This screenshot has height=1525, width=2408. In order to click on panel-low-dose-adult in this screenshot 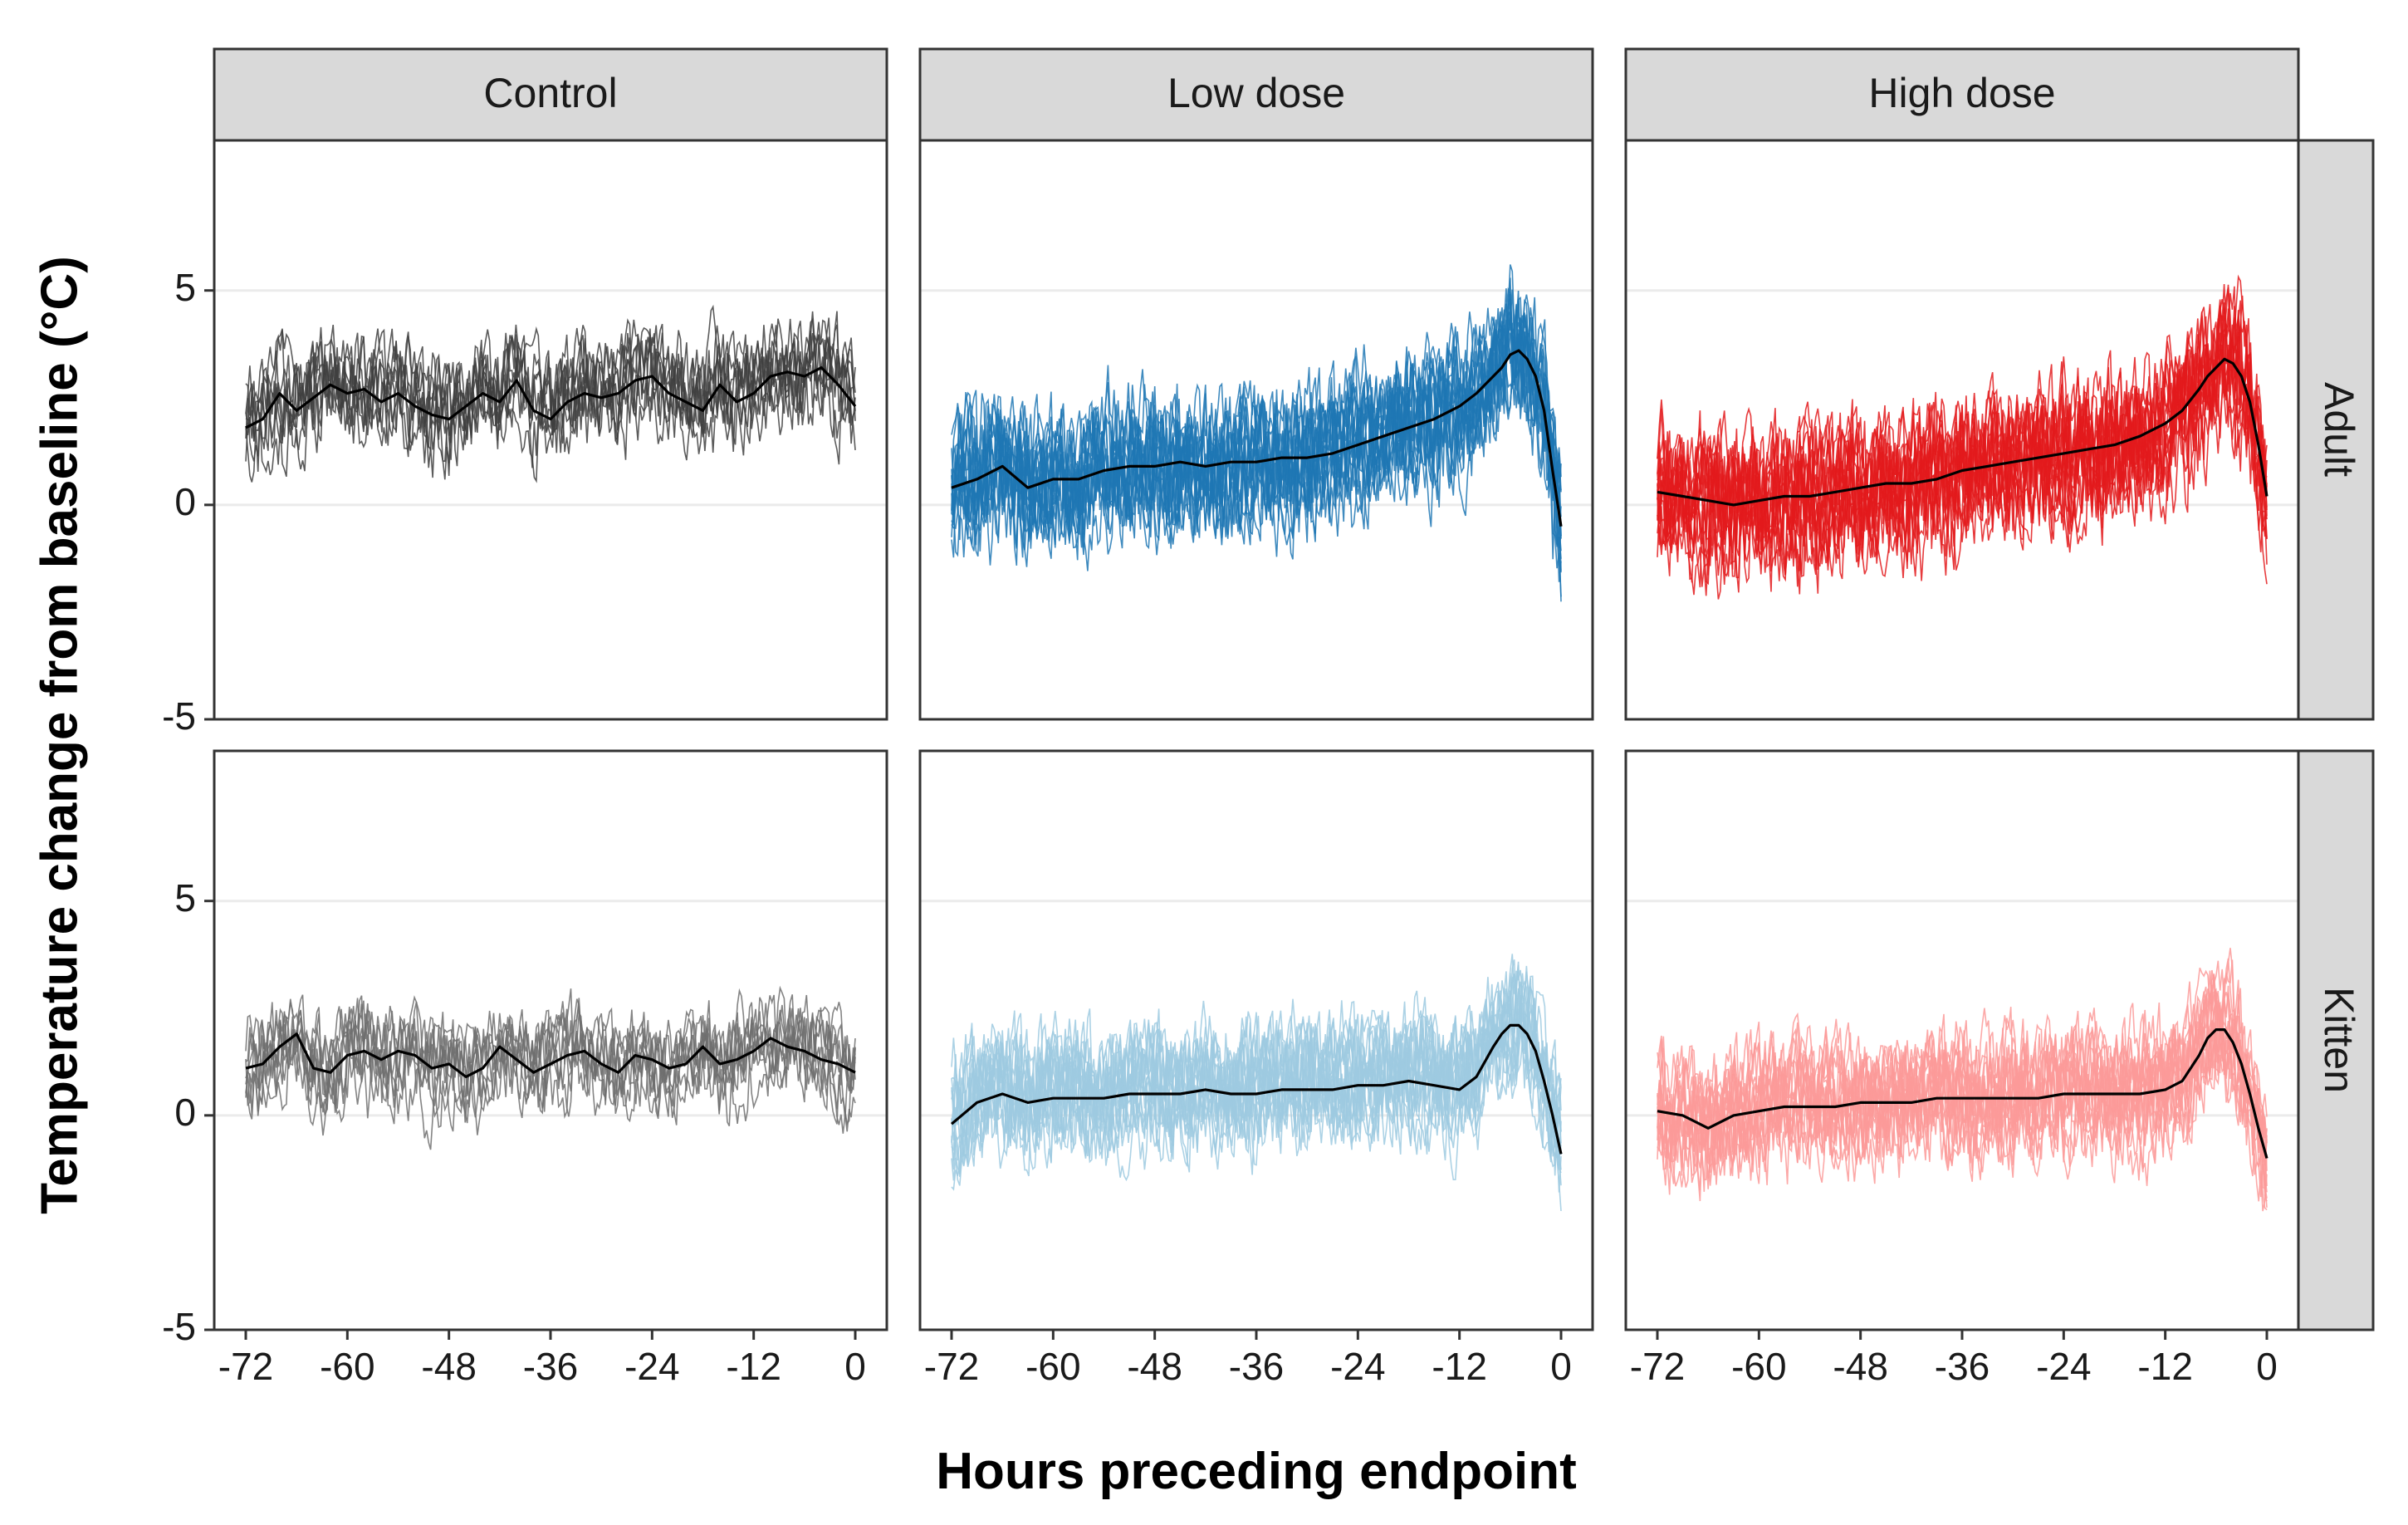, I will do `click(1256, 430)`.